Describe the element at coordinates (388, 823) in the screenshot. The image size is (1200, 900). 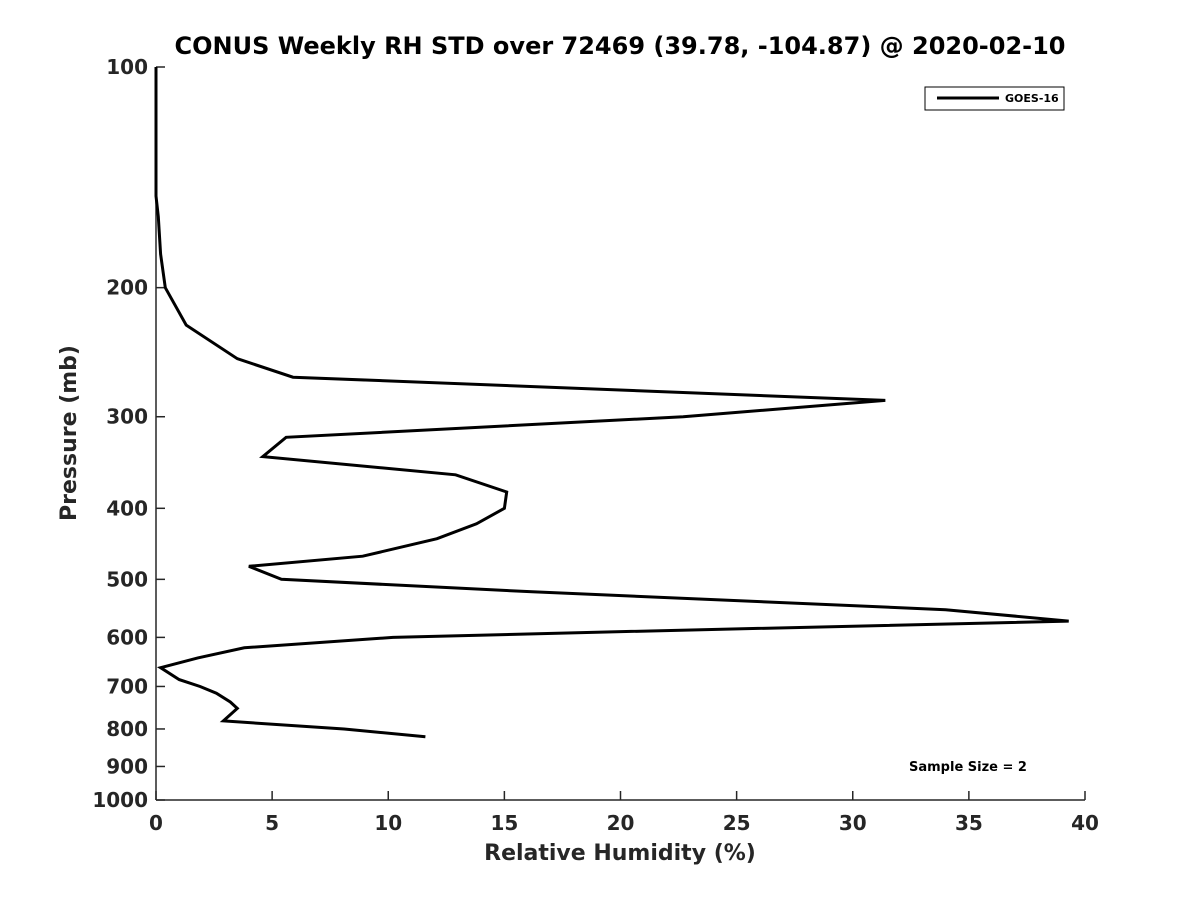
I see `x-tick-label: 10` at that location.